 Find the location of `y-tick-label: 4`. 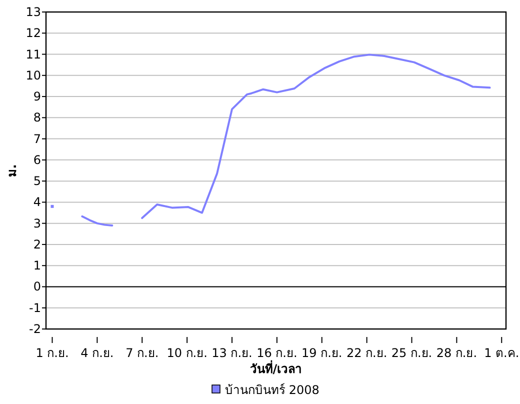

y-tick-label: 4 is located at coordinates (37, 202).